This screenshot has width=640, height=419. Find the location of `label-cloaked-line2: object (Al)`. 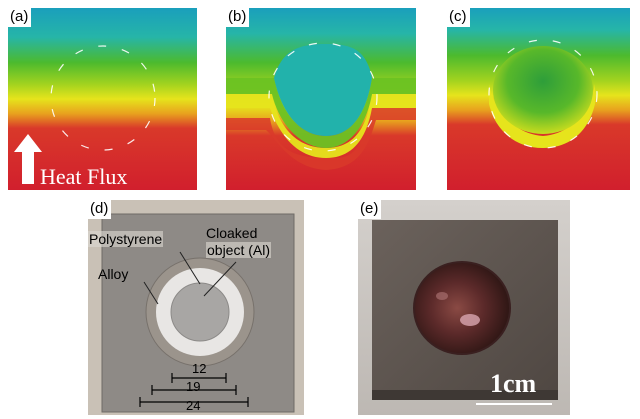

label-cloaked-line2: object (Al) is located at coordinates (239, 250).